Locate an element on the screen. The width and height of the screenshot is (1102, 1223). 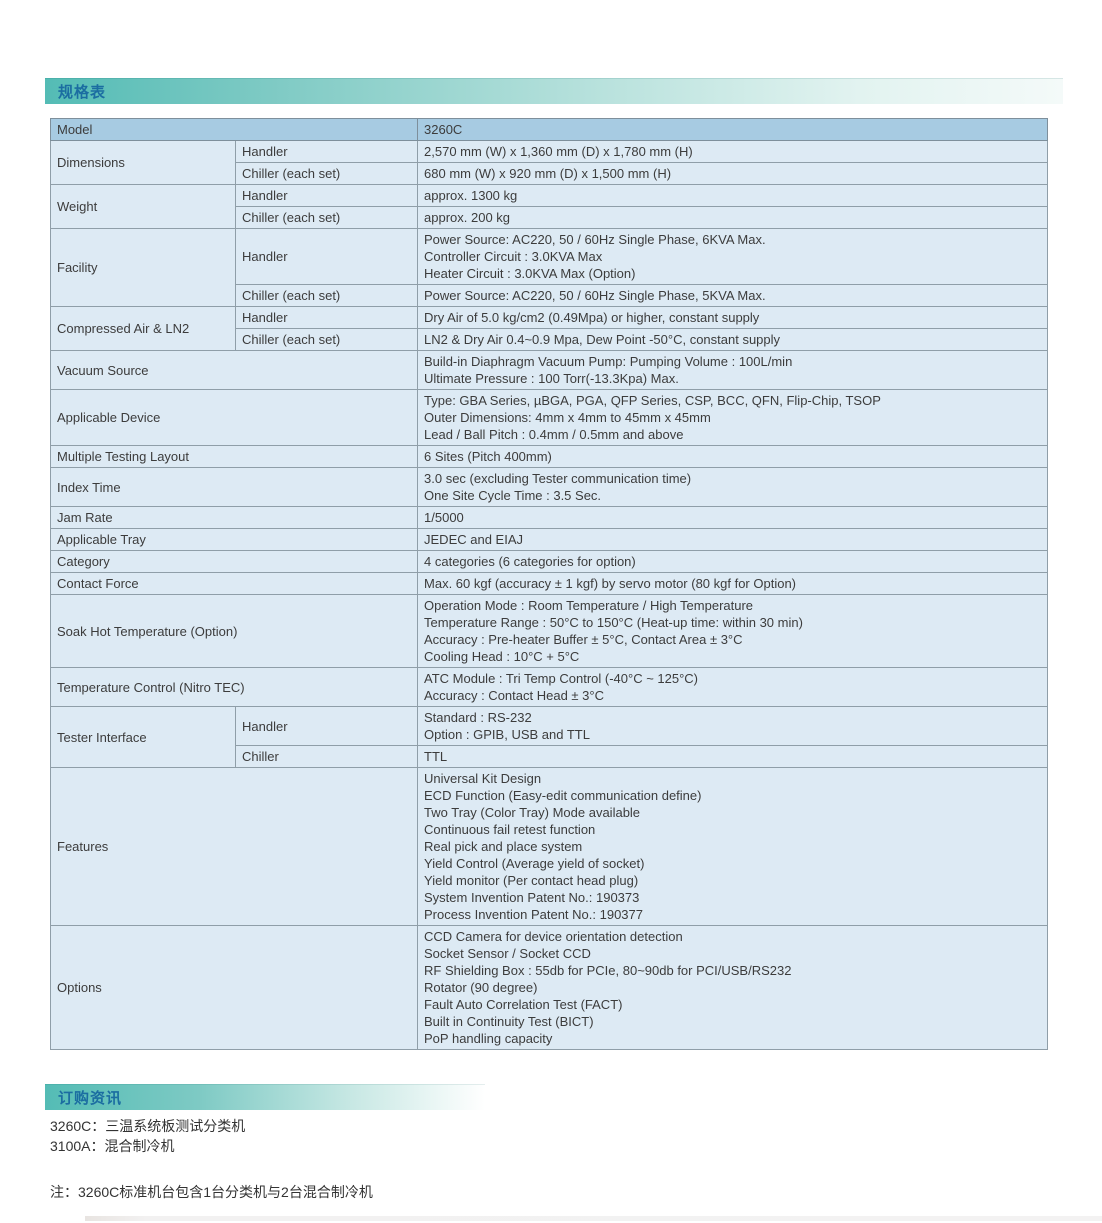
spec-value-line: approx. 200 kg is located at coordinates (467, 217).